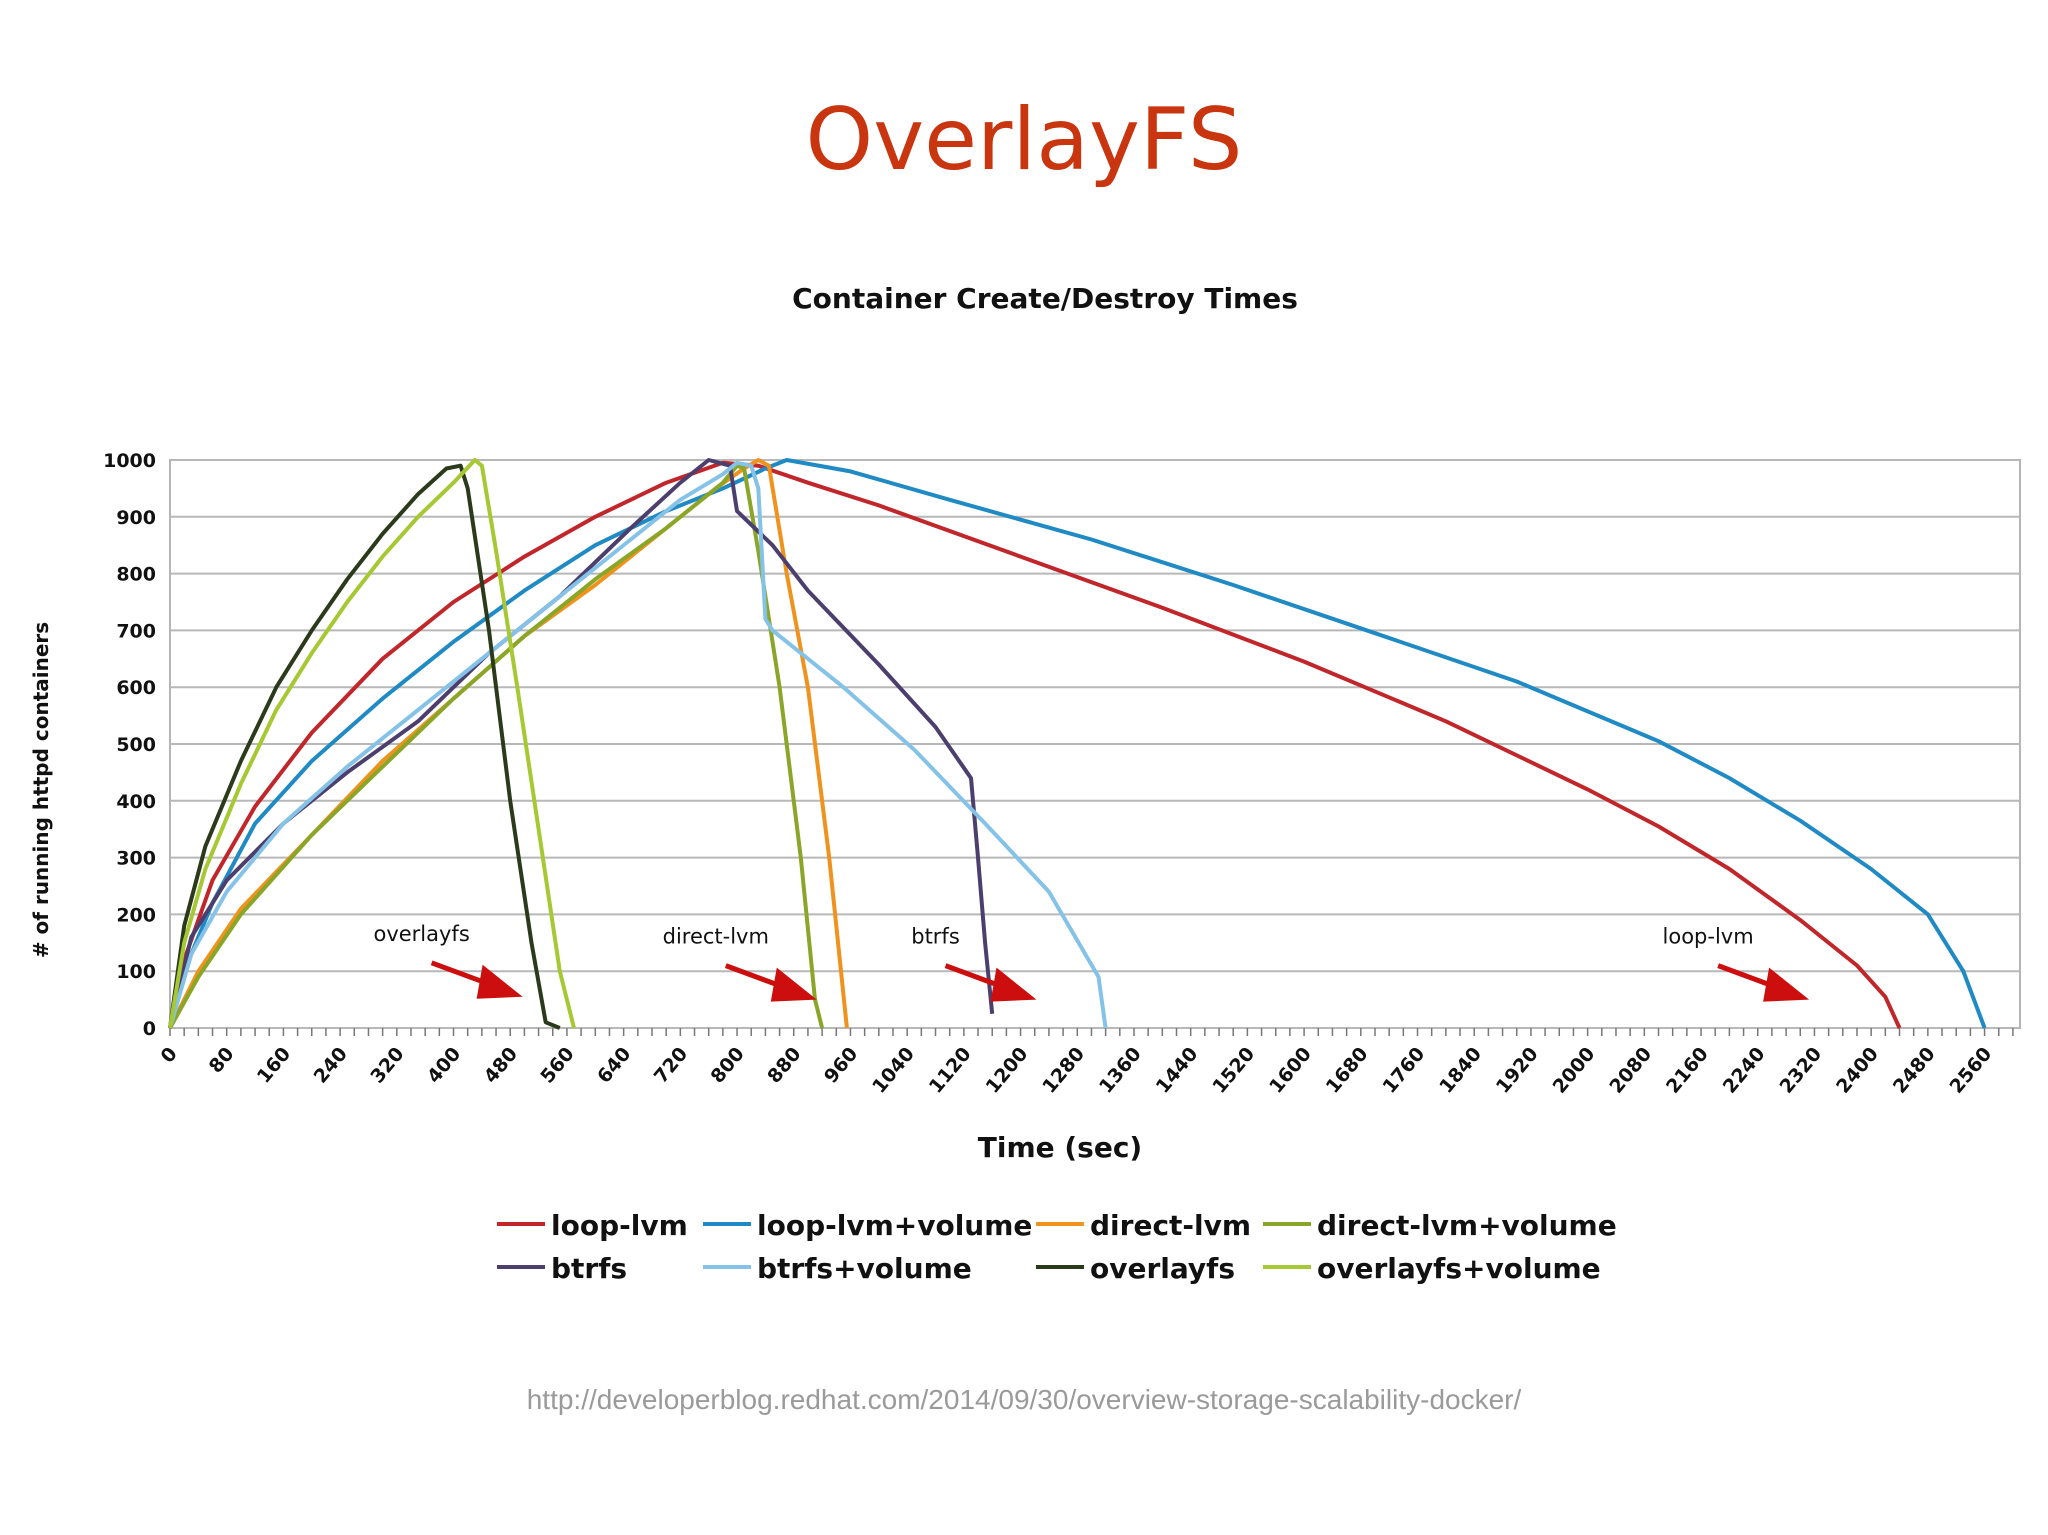  Describe the element at coordinates (331, 1065) in the screenshot. I see `x-tick-label: 240` at that location.